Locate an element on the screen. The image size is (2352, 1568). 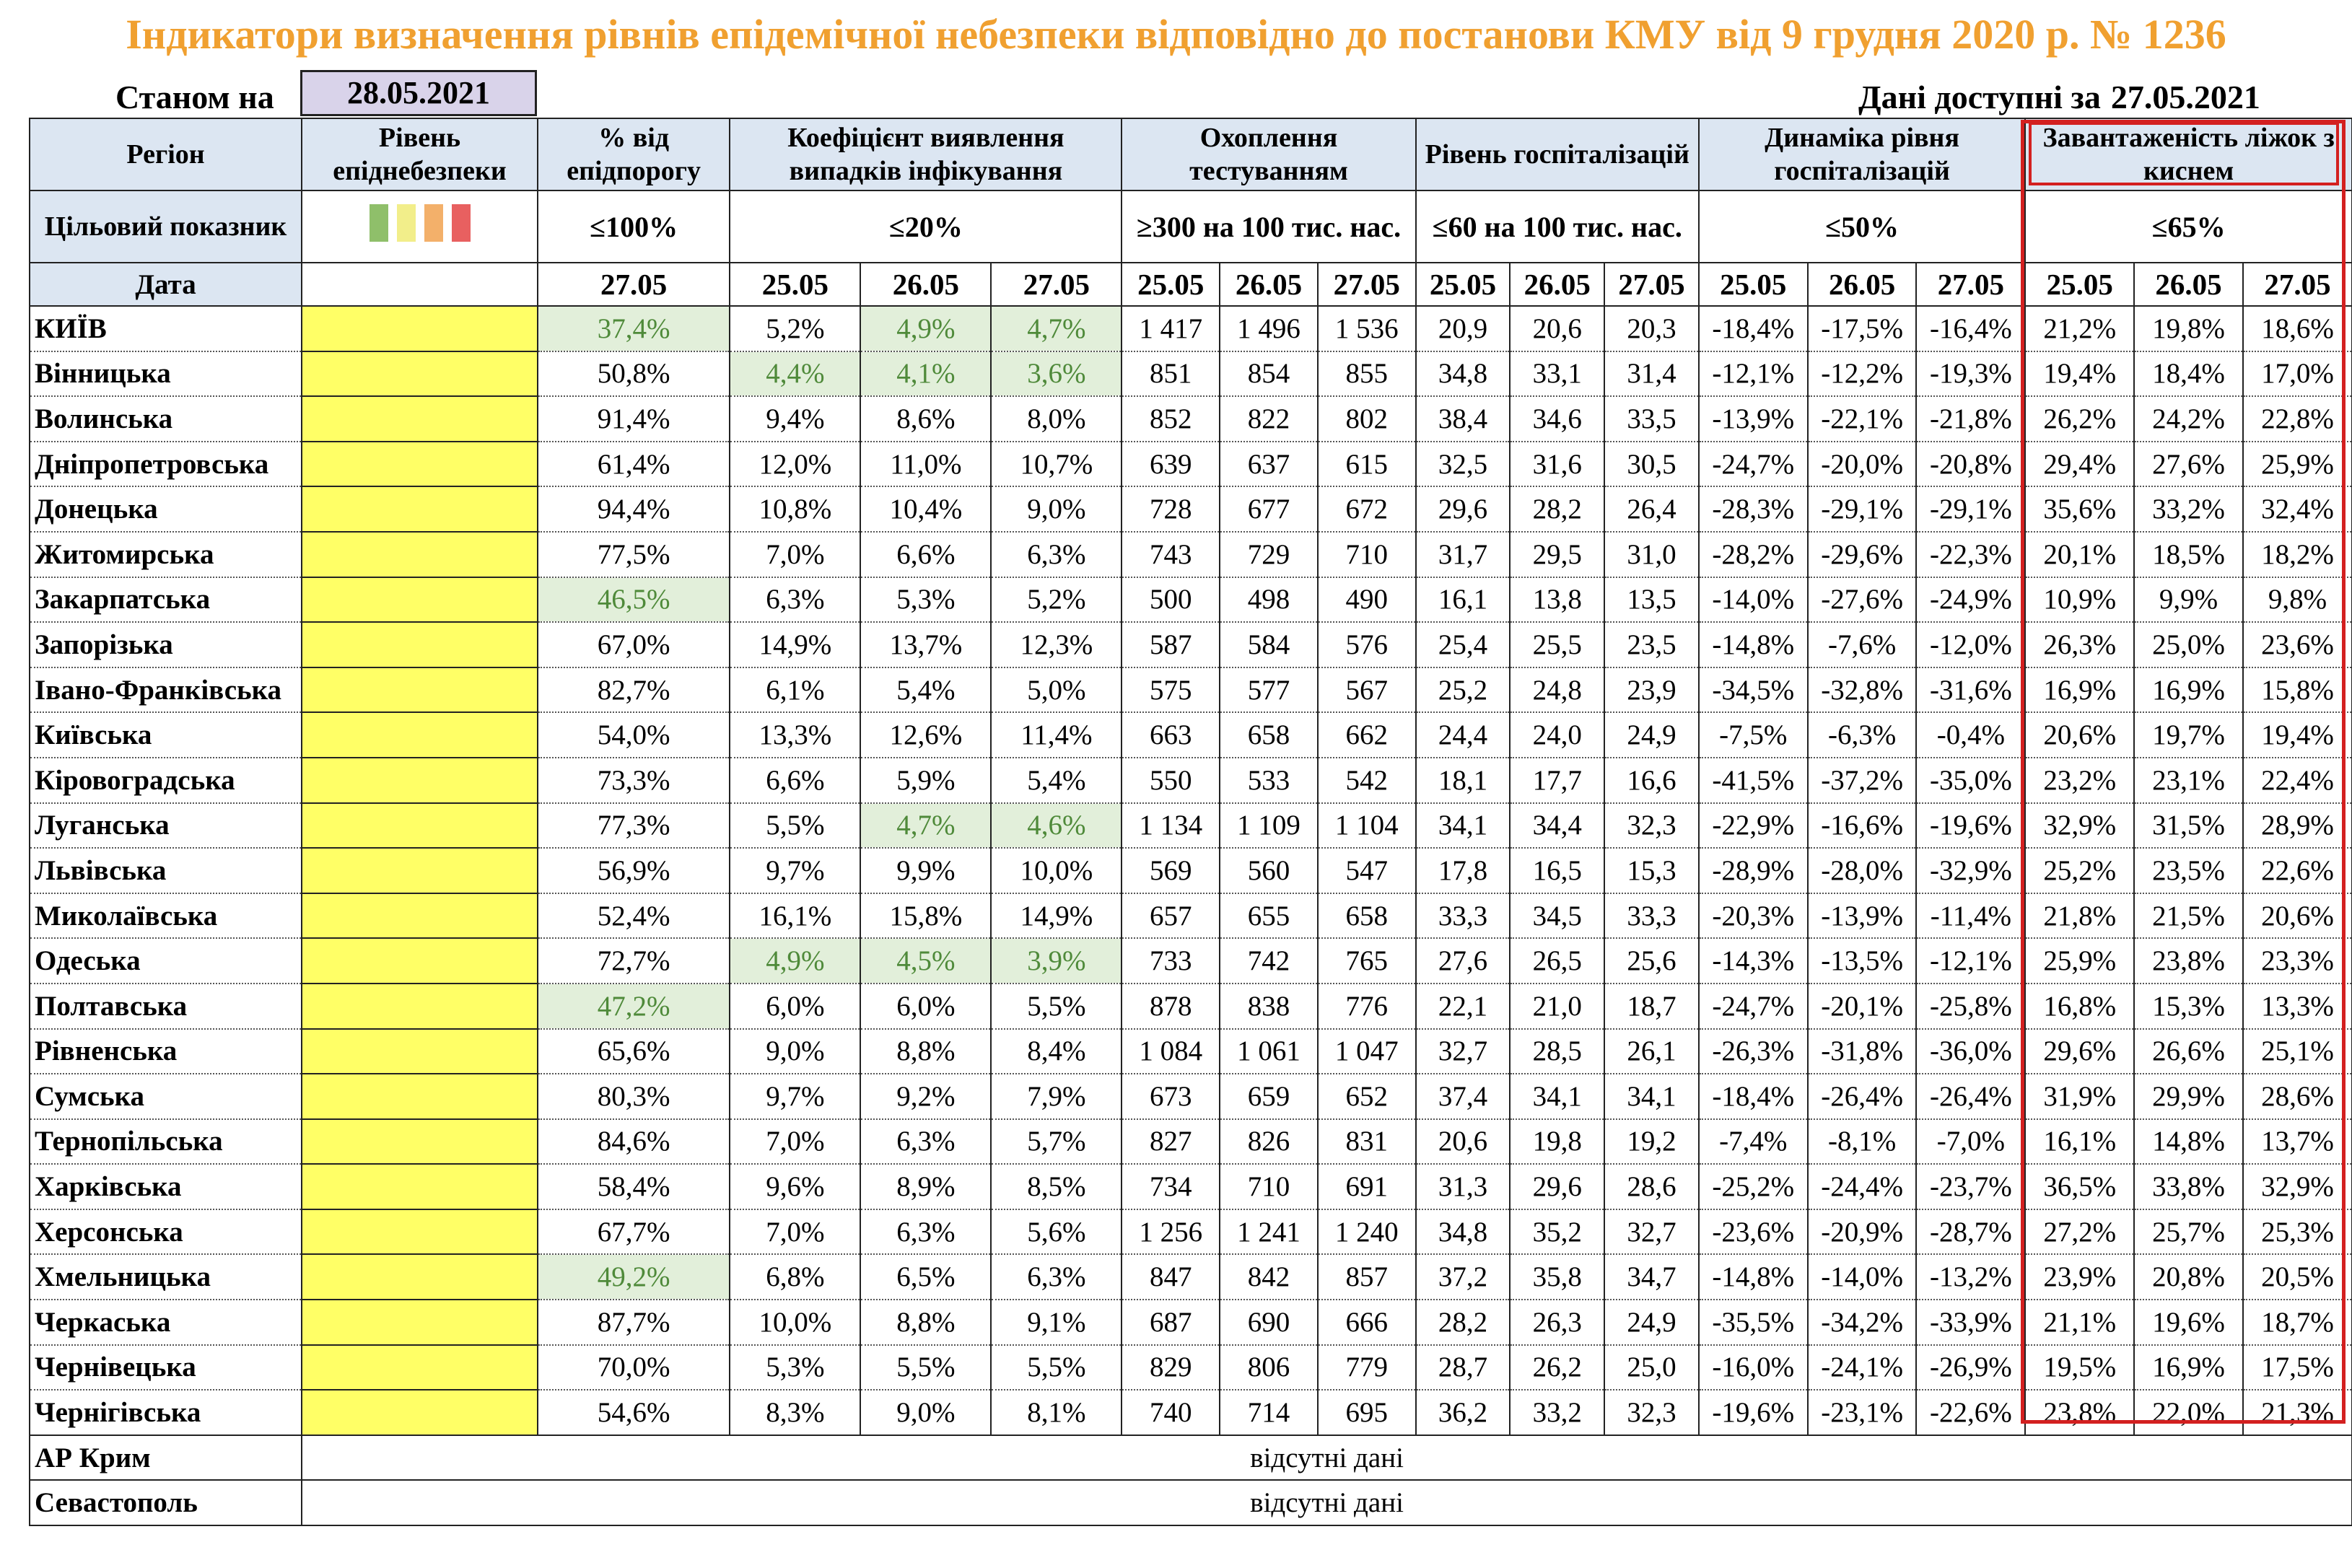
hosp-level-cell: 13,5 is located at coordinates (1652, 600).